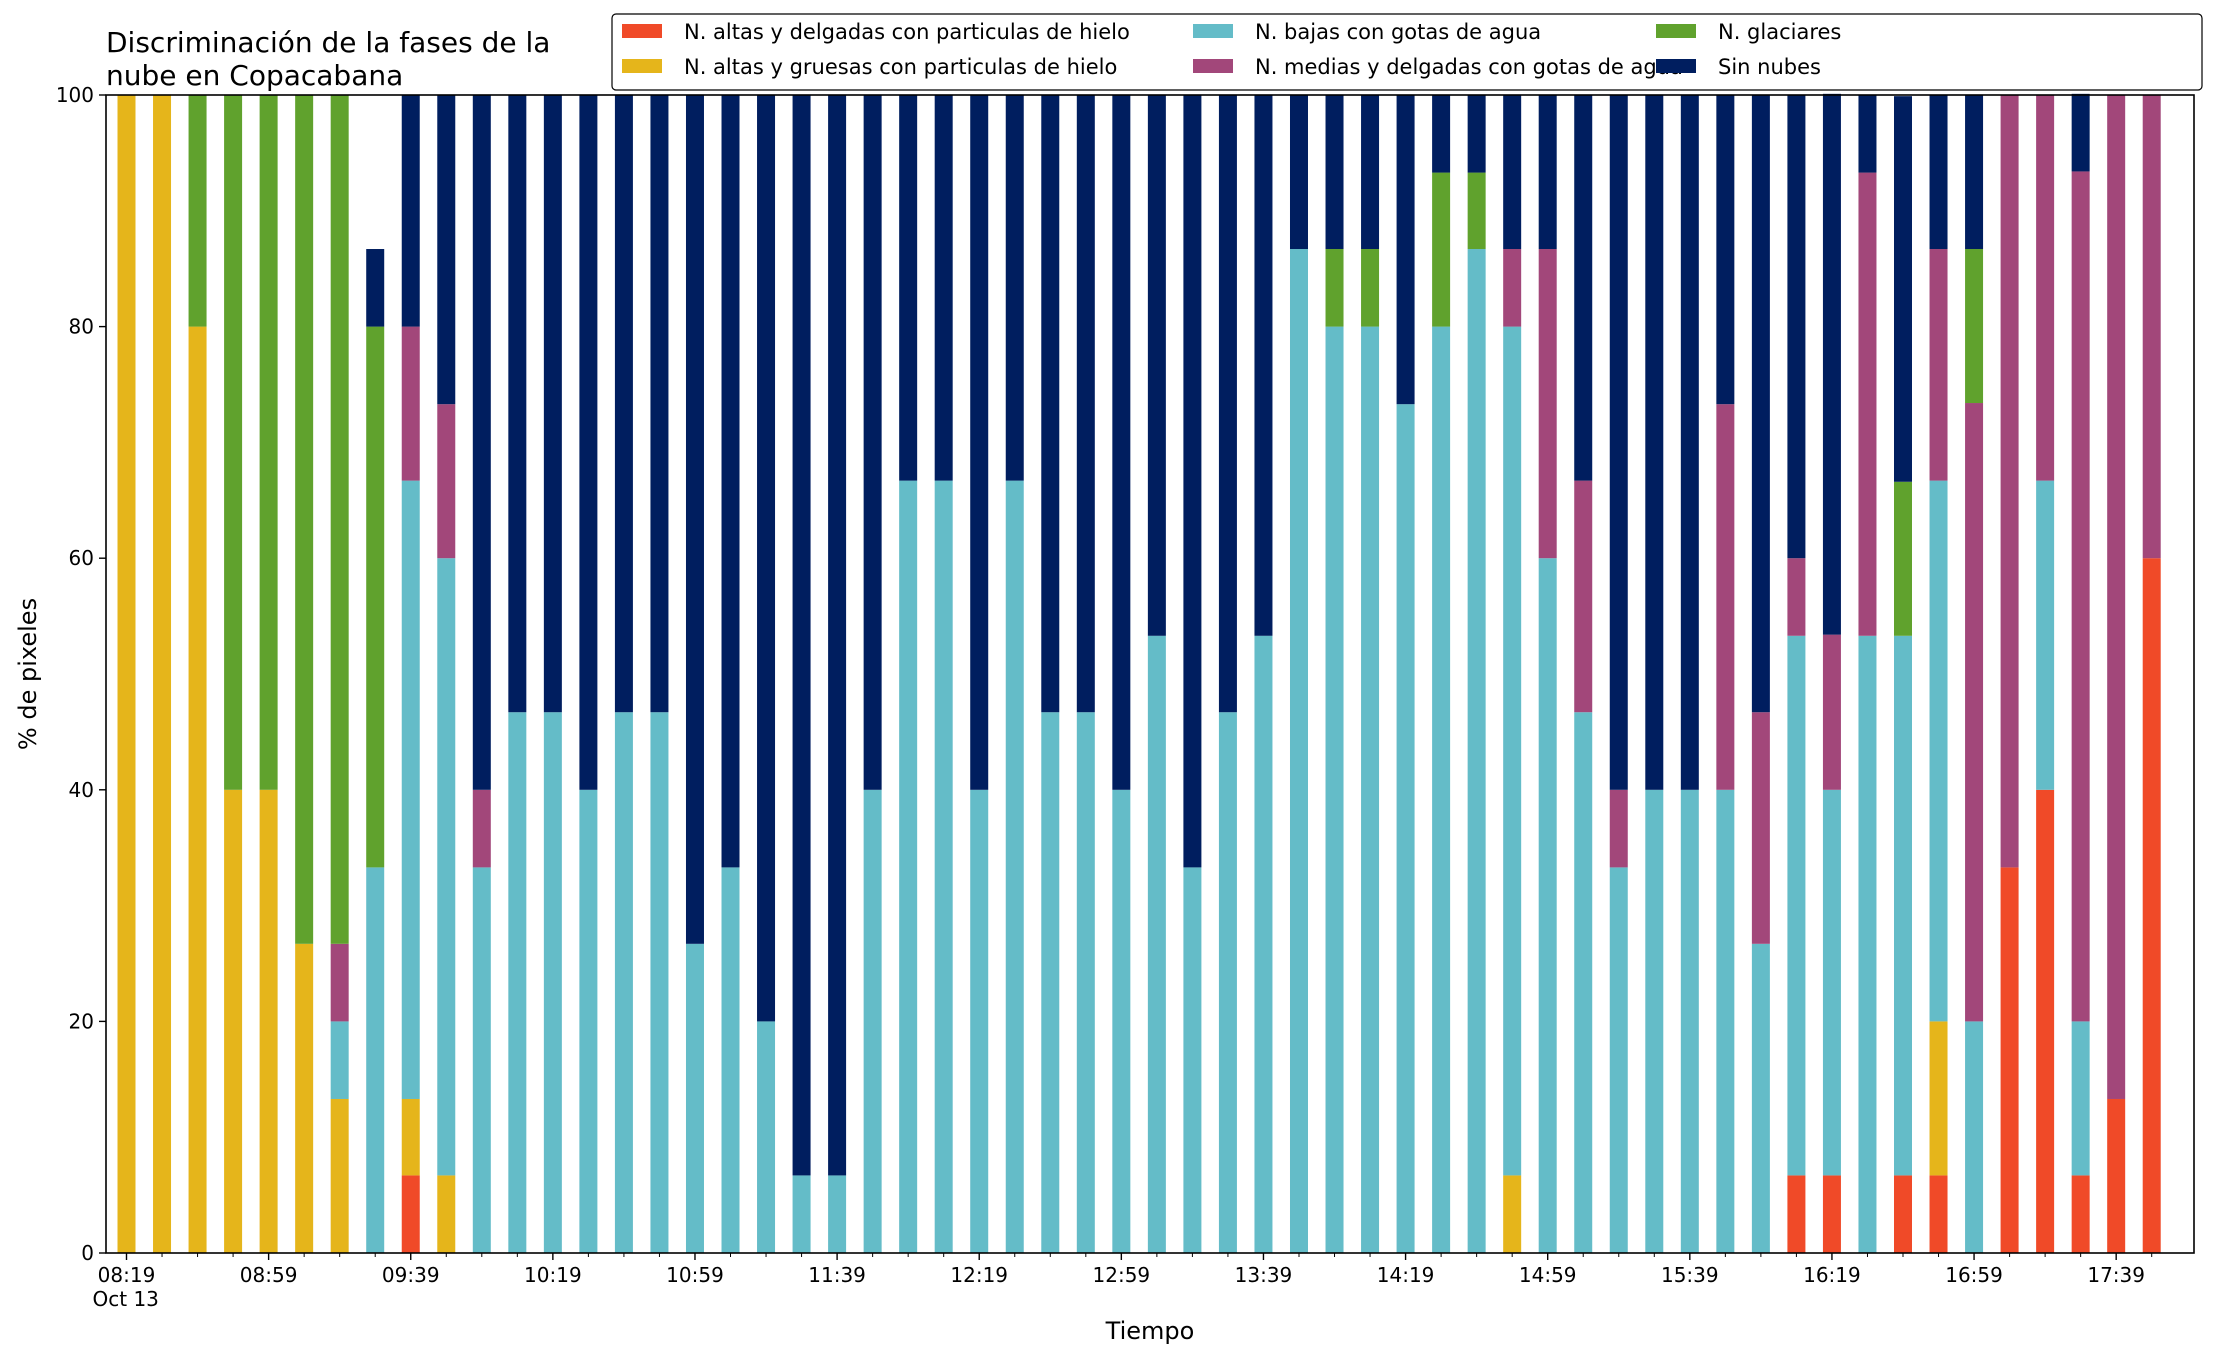 The width and height of the screenshot is (2216, 1355). I want to click on chart-title-line: nube en Copacabana, so click(254, 75).